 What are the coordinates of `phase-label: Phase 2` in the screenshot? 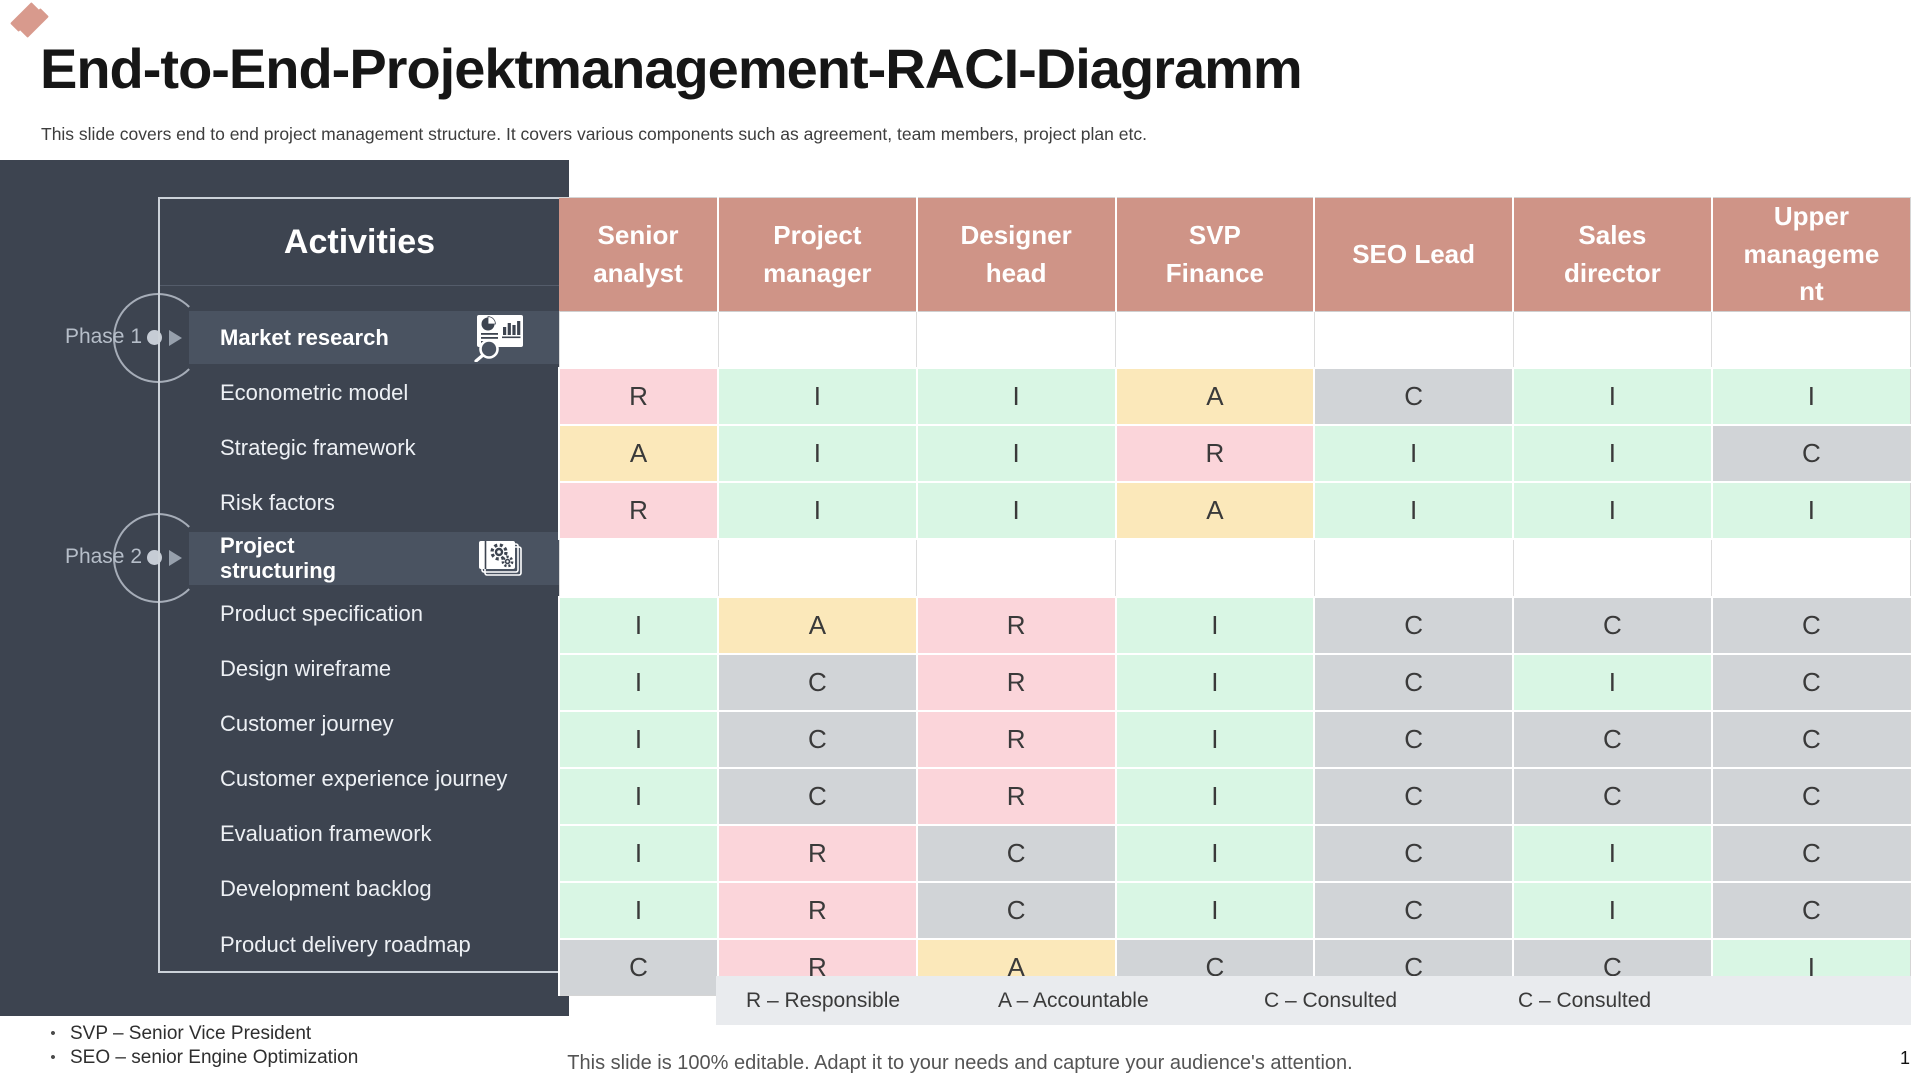 It's located at (103, 557).